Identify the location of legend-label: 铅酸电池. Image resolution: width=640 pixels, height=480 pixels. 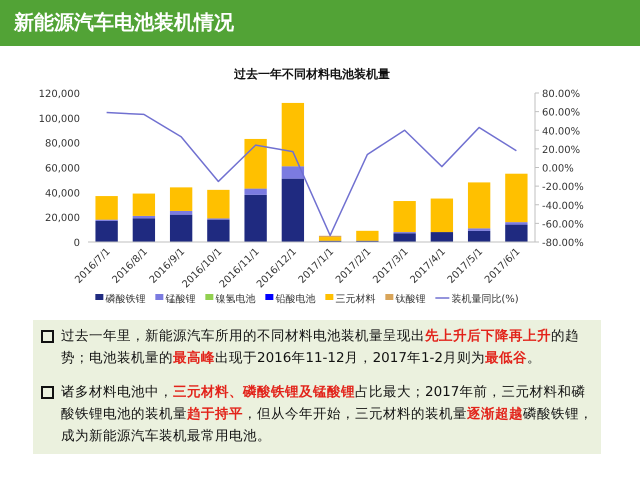
(295, 299).